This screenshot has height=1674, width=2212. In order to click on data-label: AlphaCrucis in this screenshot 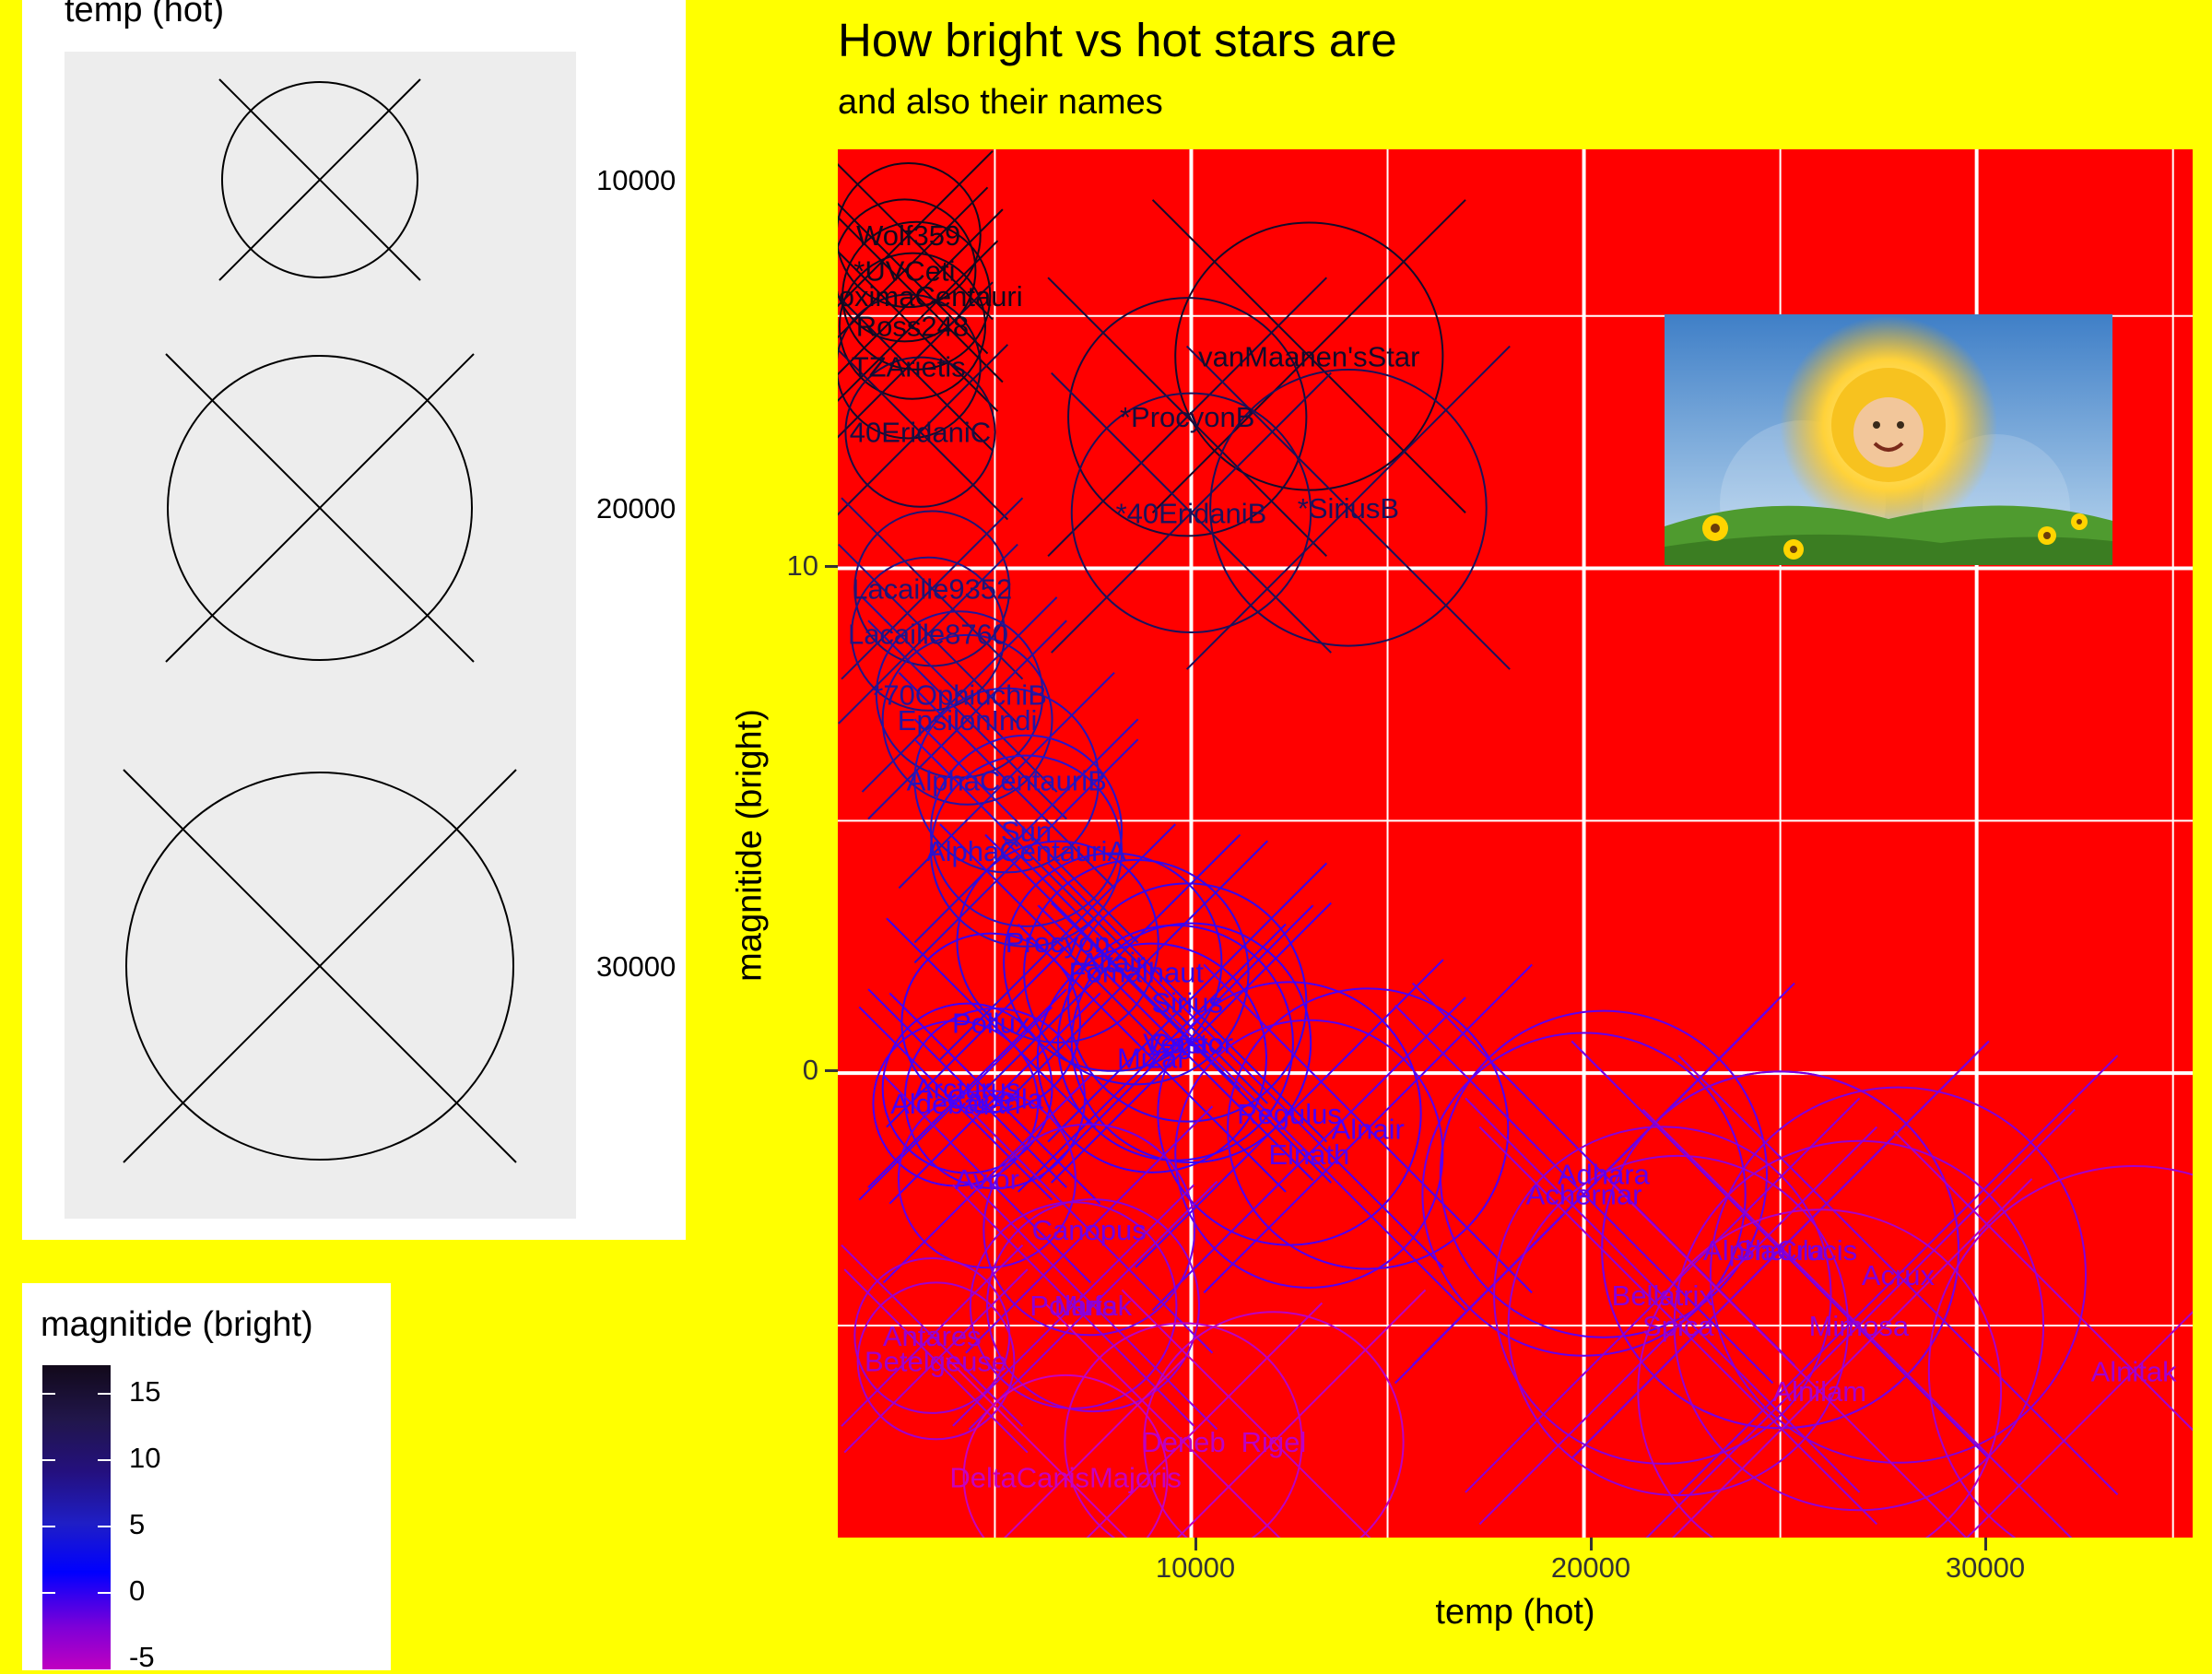, I will do `click(1780, 1251)`.